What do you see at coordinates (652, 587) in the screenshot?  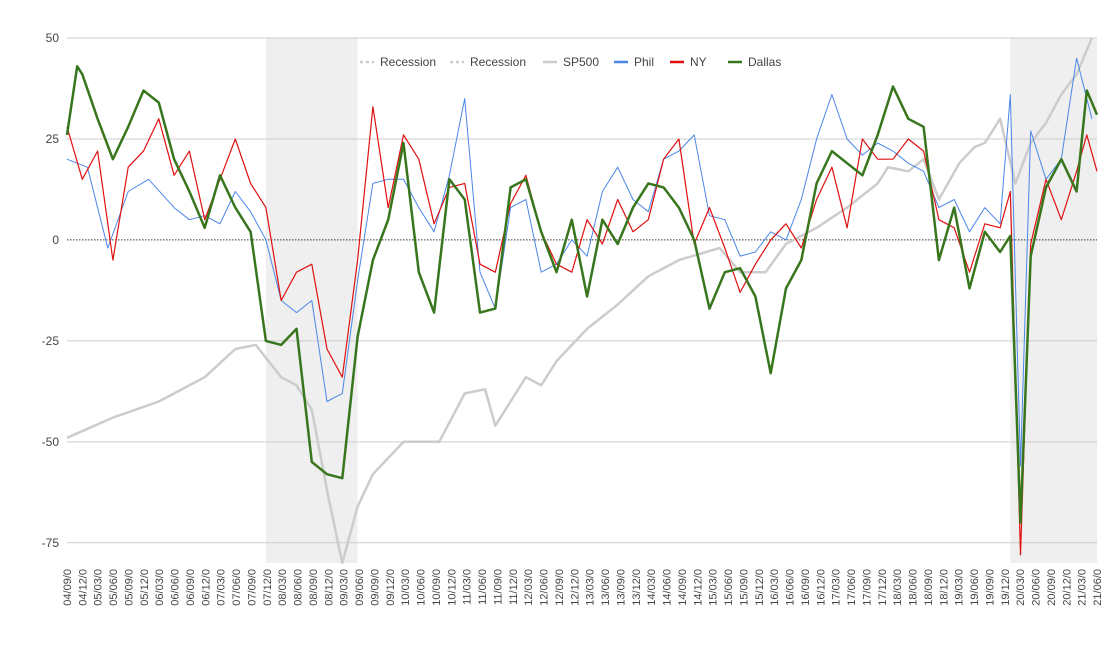 I see `x-tick-label: 14/03/0` at bounding box center [652, 587].